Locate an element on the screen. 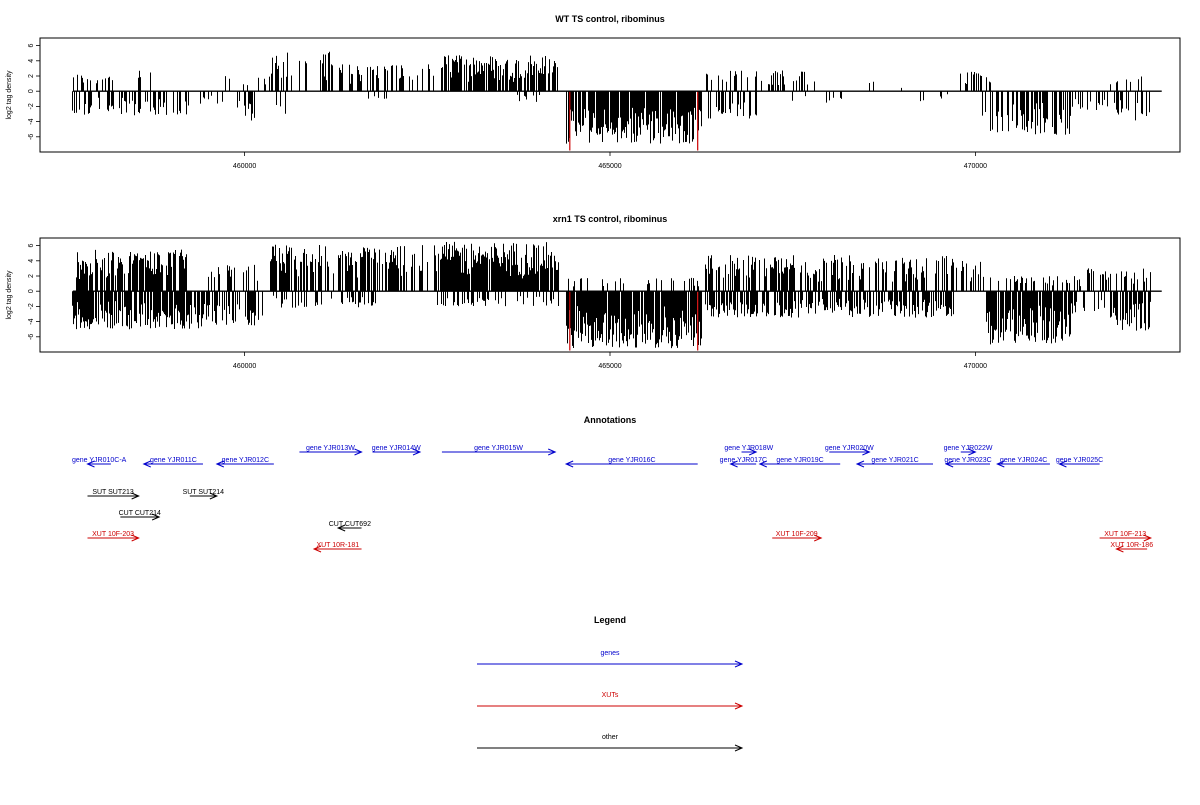 This screenshot has height=805, width=1200. feature-label: XUT 10F-203 is located at coordinates (113, 534).